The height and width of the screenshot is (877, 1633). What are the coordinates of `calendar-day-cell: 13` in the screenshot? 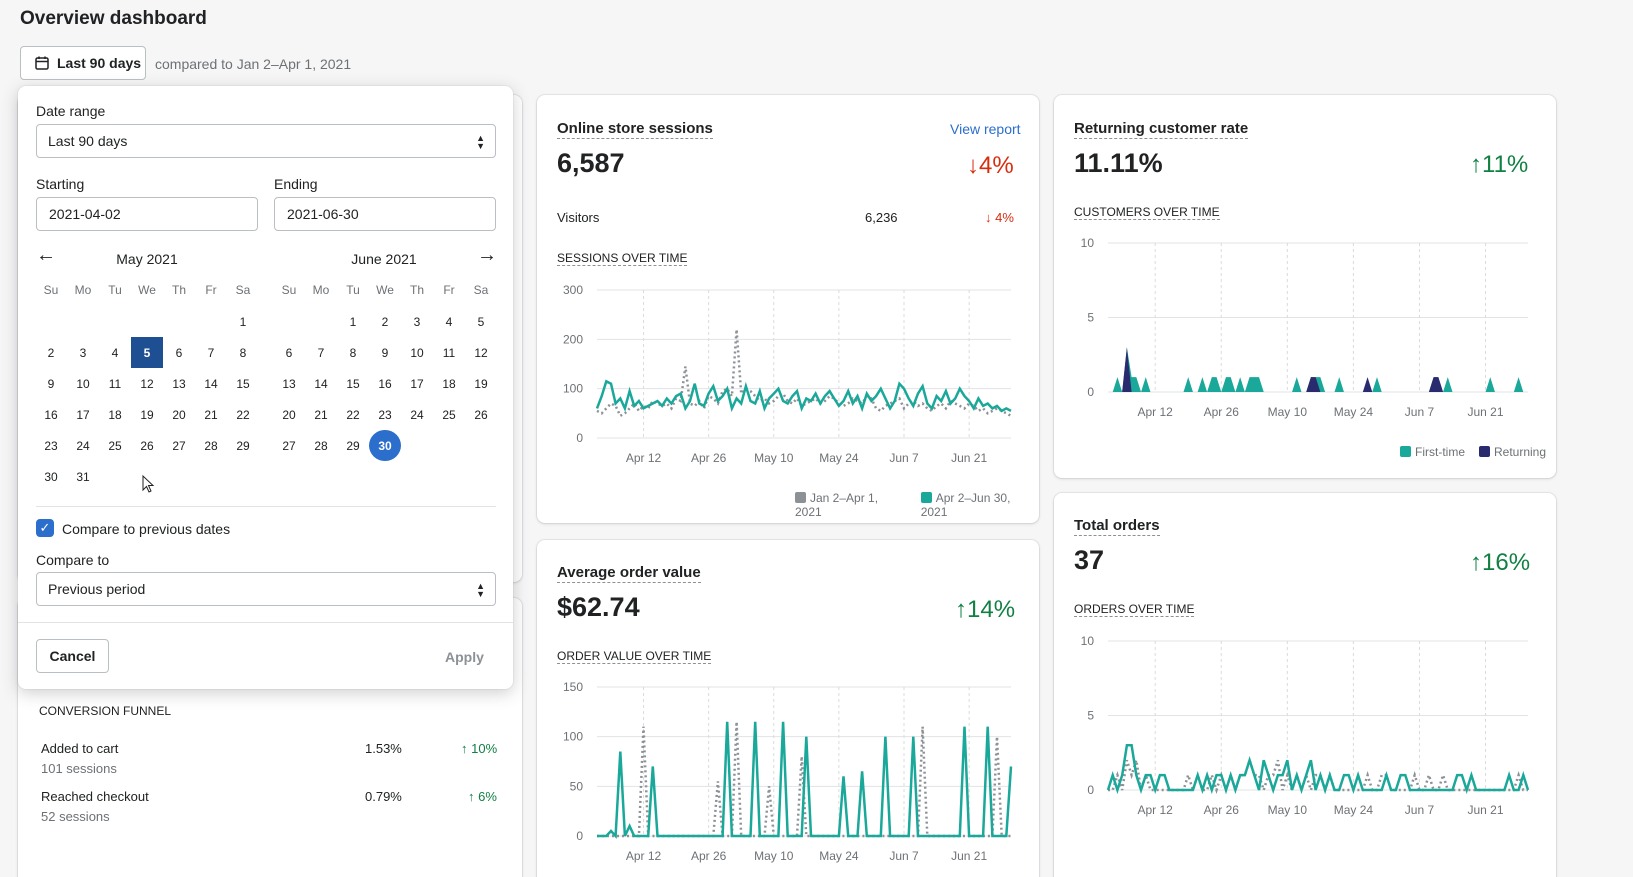 It's located at (289, 383).